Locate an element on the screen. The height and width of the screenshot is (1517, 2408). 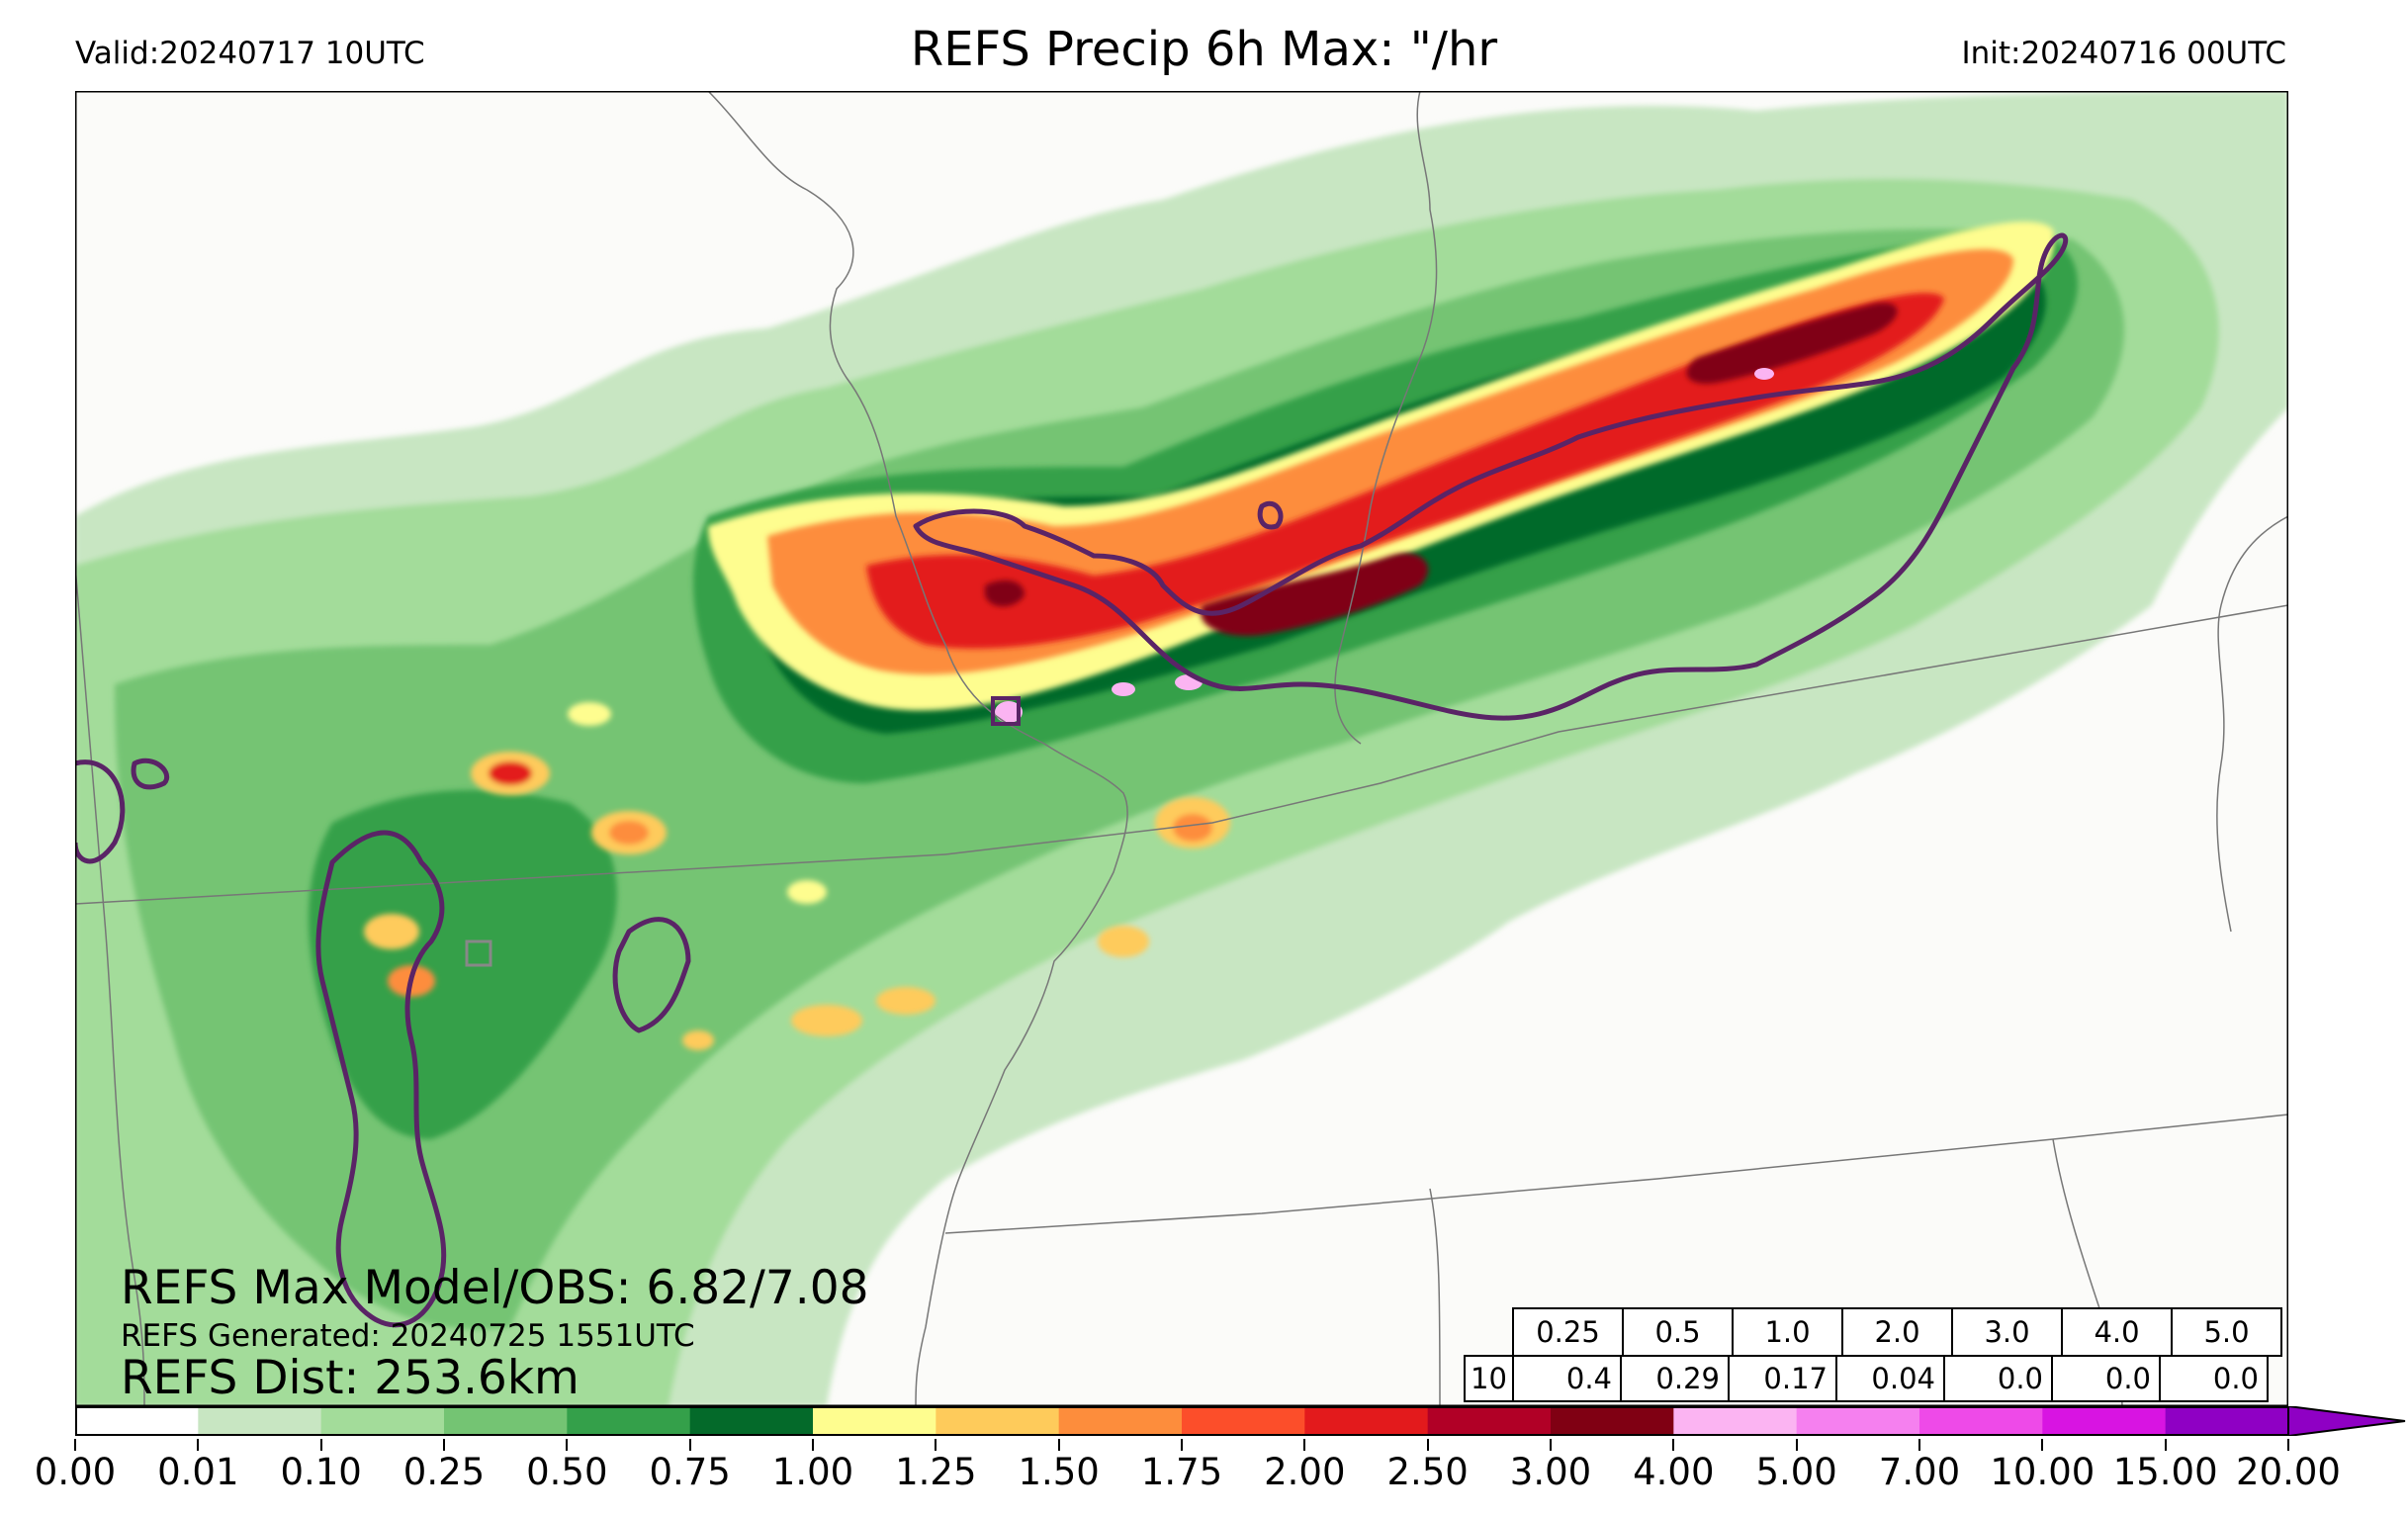
precip-cells-sw is located at coordinates (797, 876).